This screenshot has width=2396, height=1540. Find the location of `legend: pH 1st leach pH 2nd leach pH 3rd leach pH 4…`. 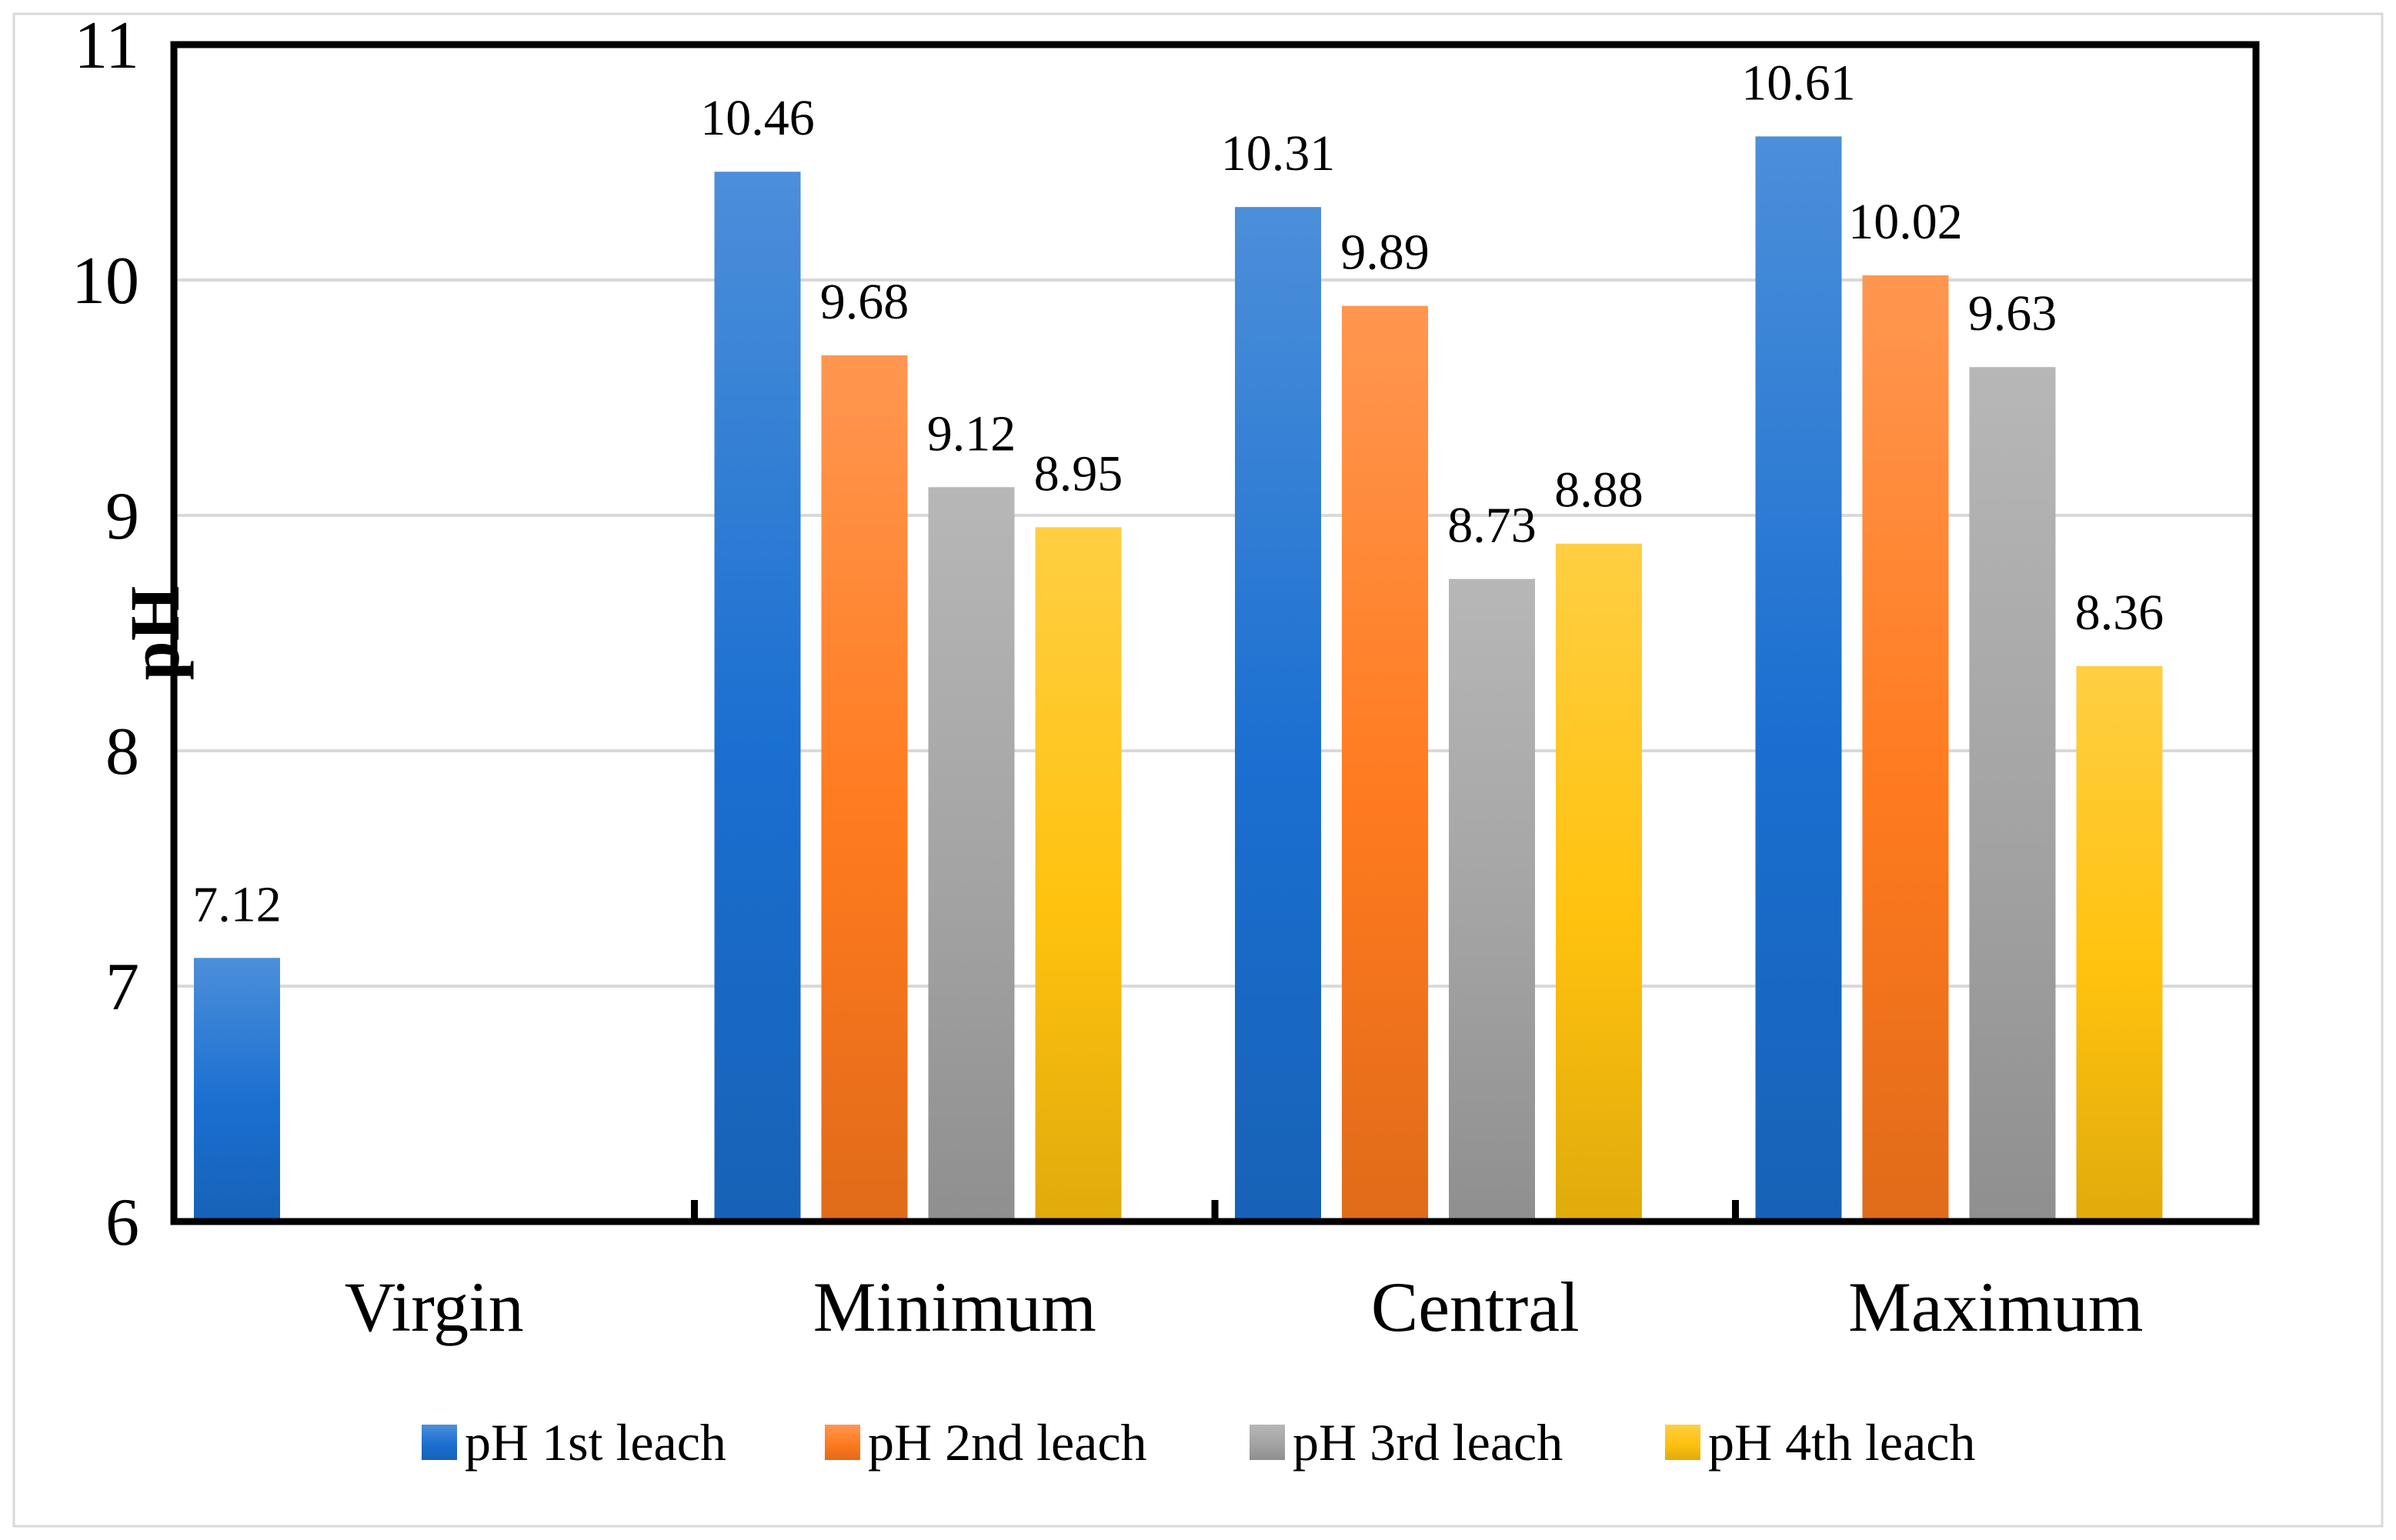

legend: pH 1st leach pH 2nd leach pH 3rd leach pH 4… is located at coordinates (1198, 1442).